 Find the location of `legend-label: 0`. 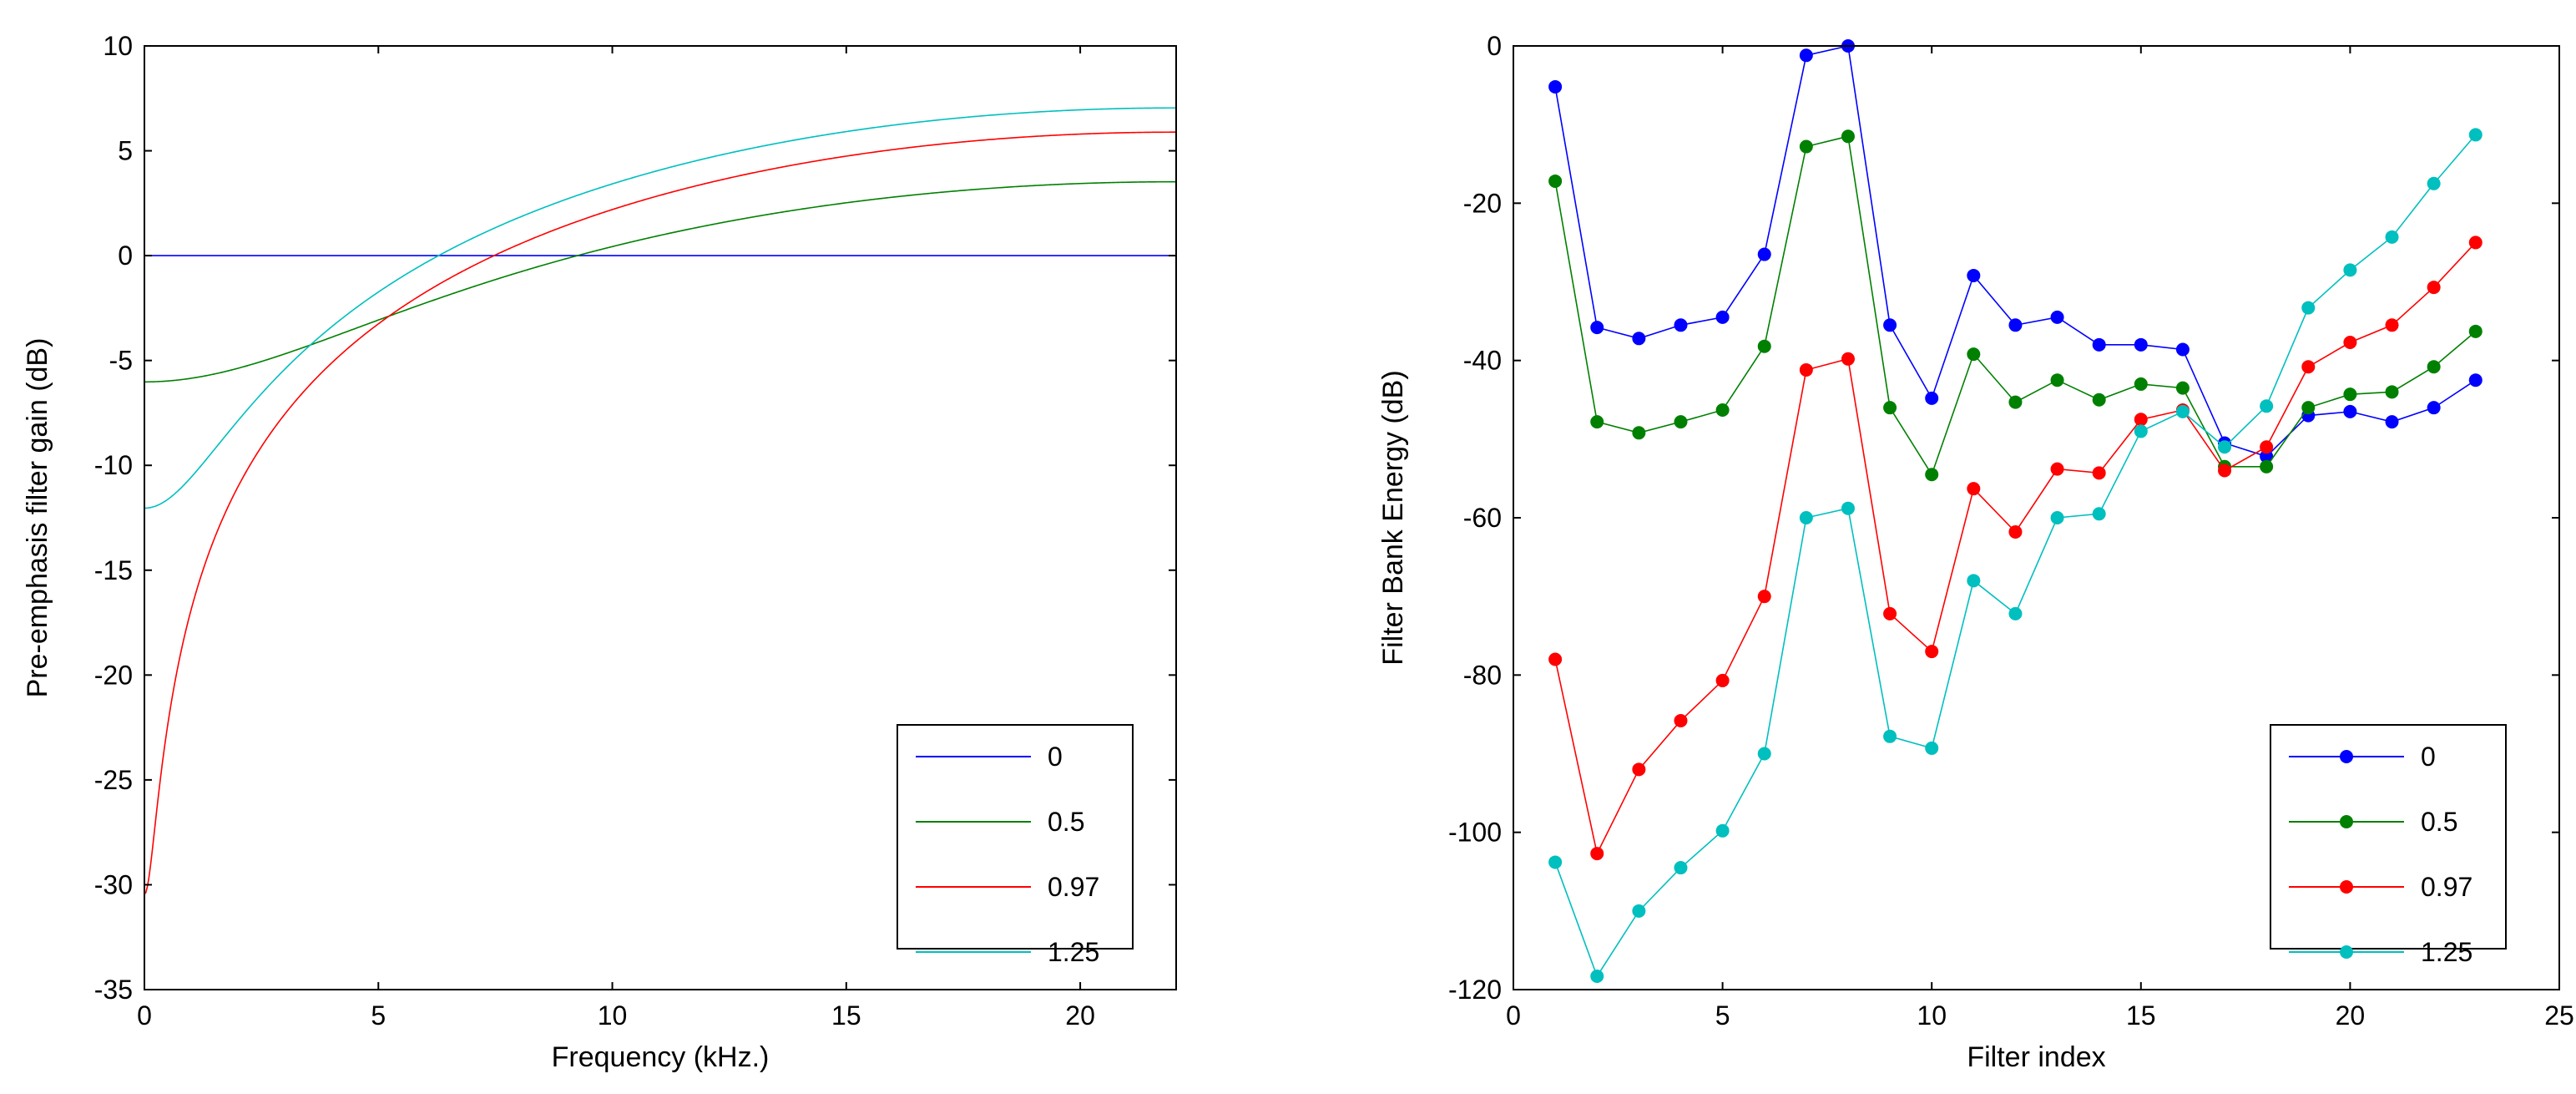

legend-label: 0 is located at coordinates (2428, 757).